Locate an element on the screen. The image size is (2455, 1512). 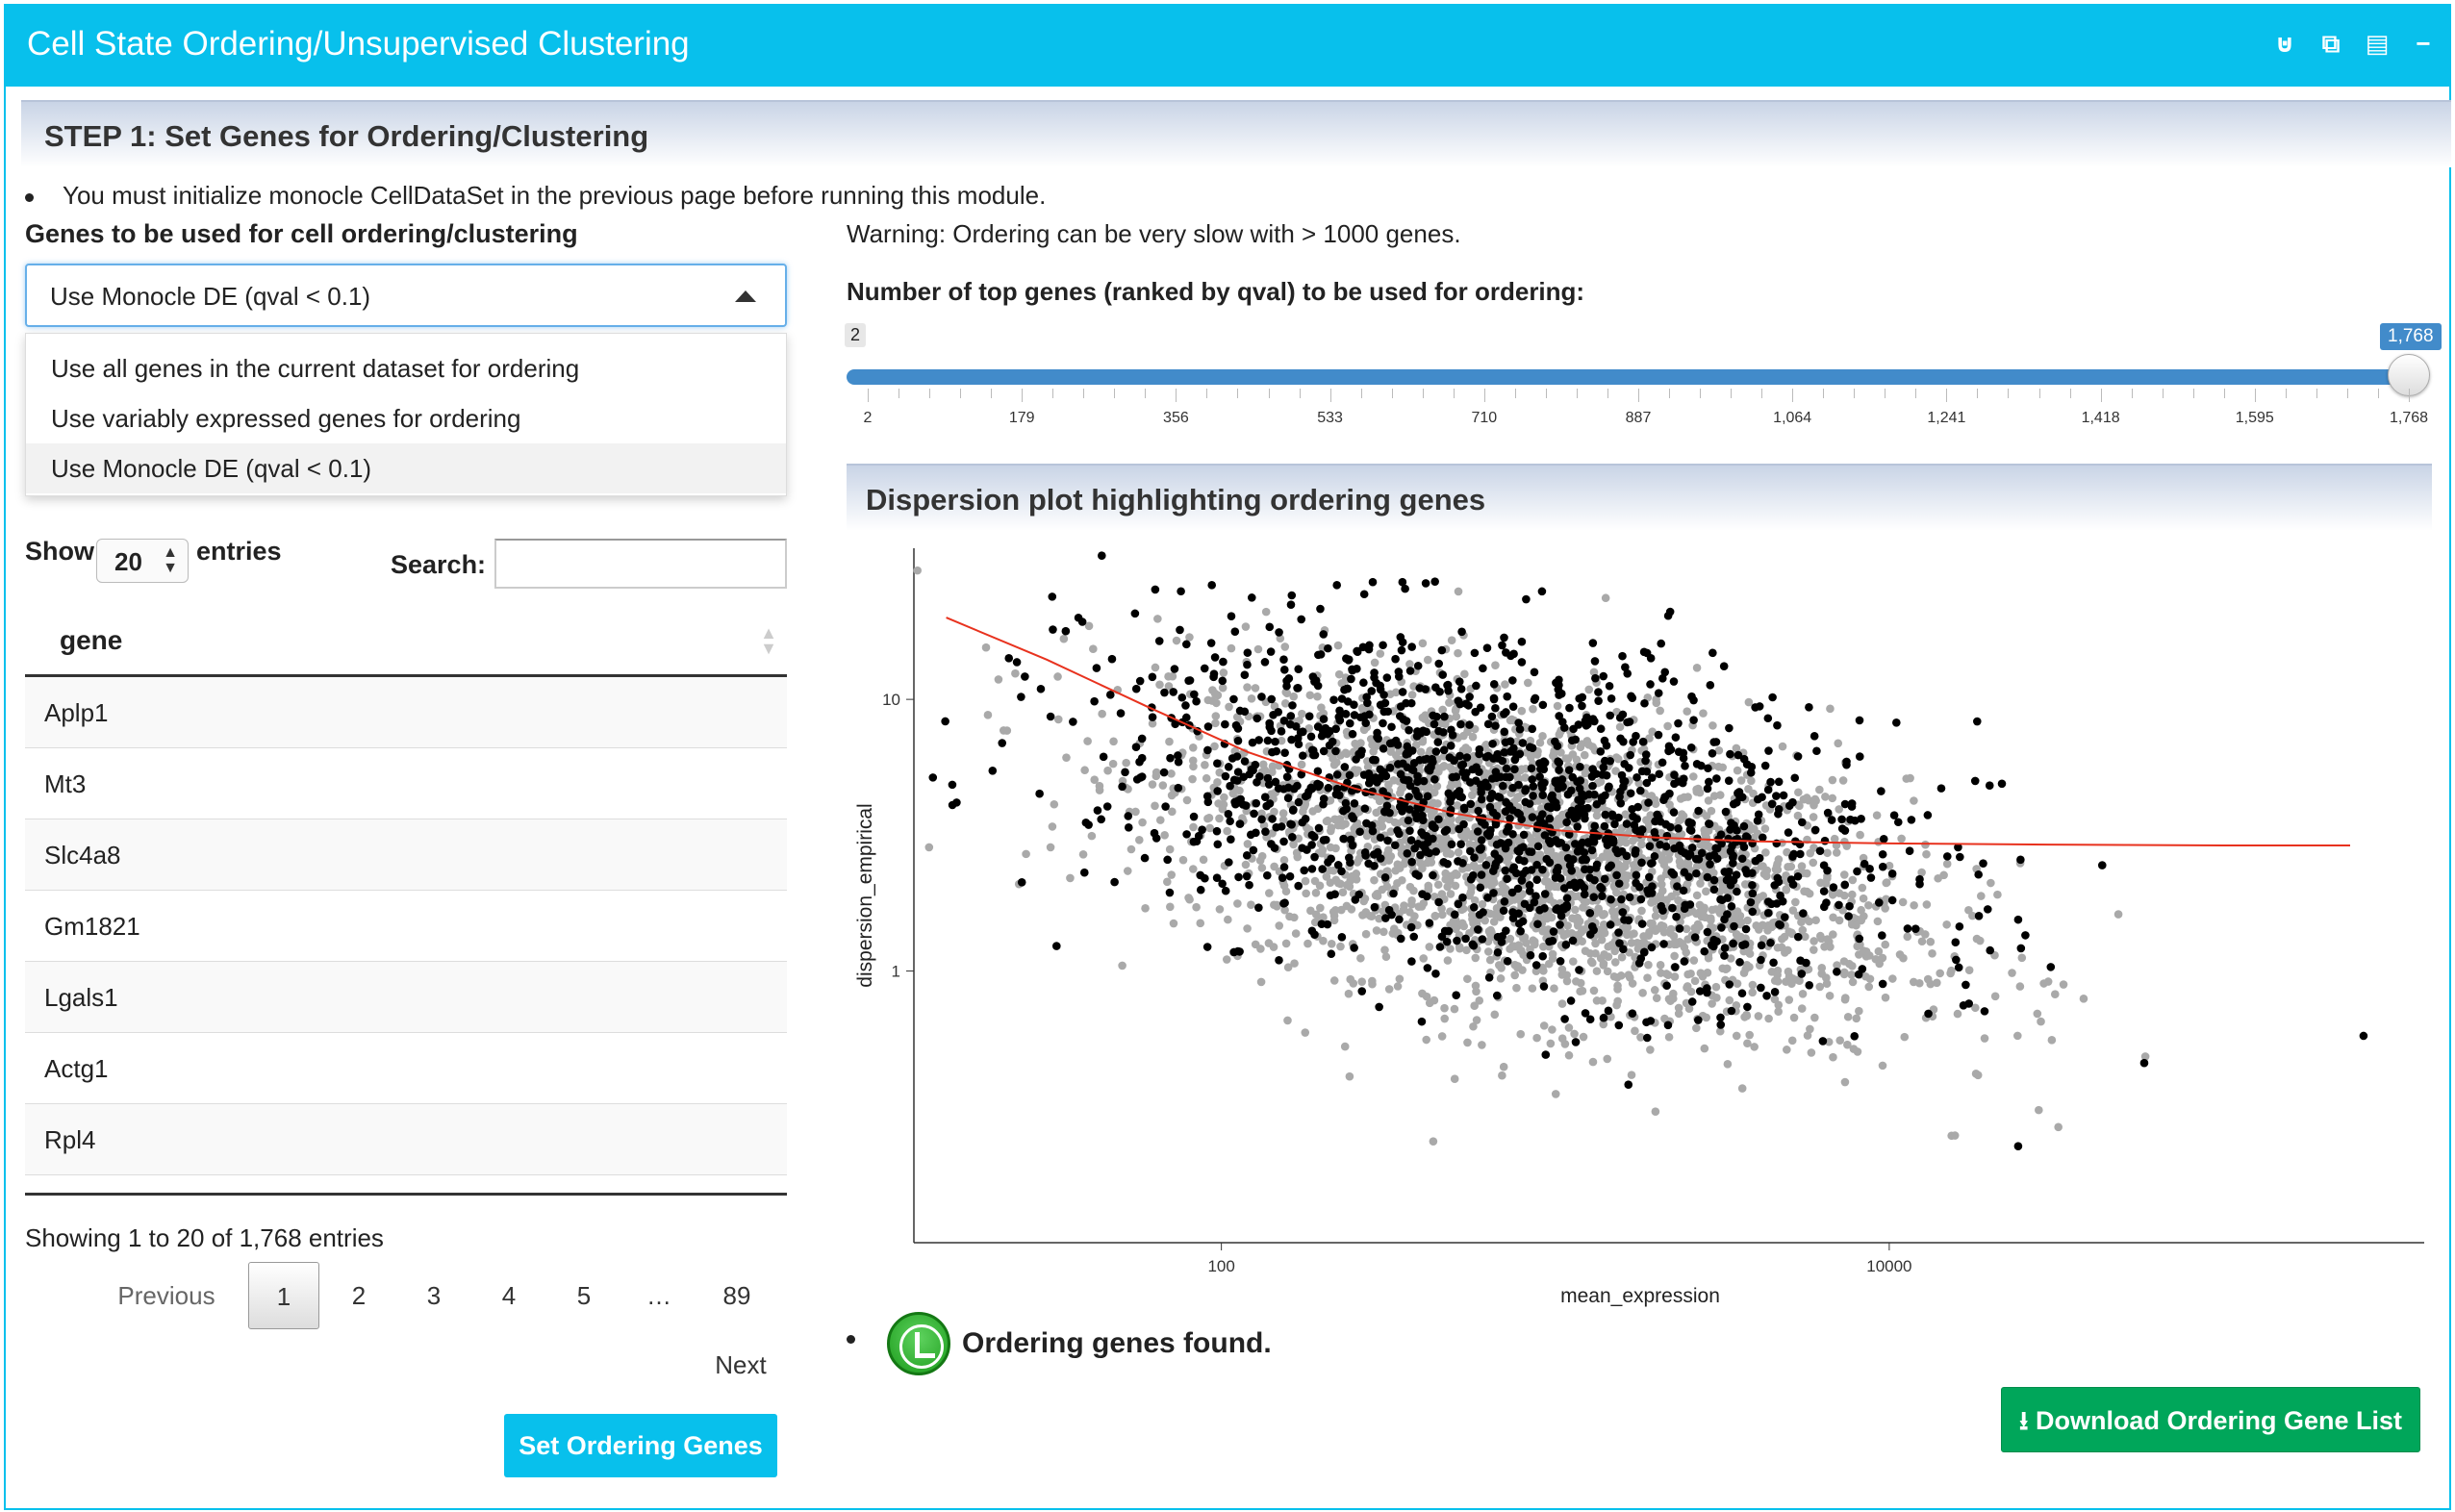
pager-next: Next is located at coordinates (741, 1365).